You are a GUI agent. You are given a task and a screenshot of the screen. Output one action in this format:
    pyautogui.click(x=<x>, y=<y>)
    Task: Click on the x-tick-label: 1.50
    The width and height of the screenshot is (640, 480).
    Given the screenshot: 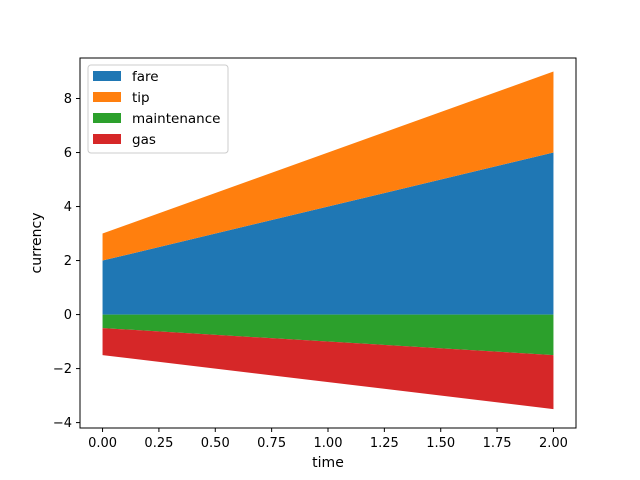 What is the action you would take?
    pyautogui.click(x=440, y=443)
    